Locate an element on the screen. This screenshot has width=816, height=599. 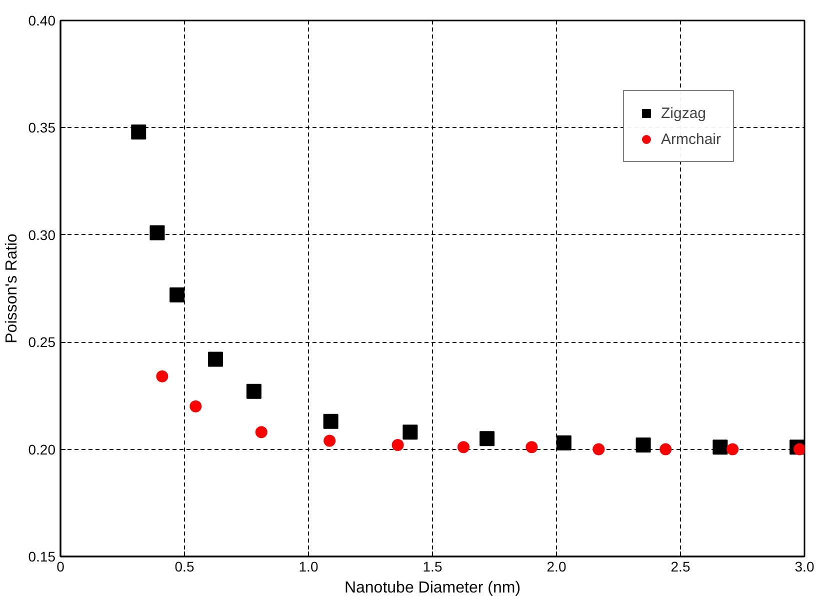
x-tick-label: 0.5 is located at coordinates (184, 566).